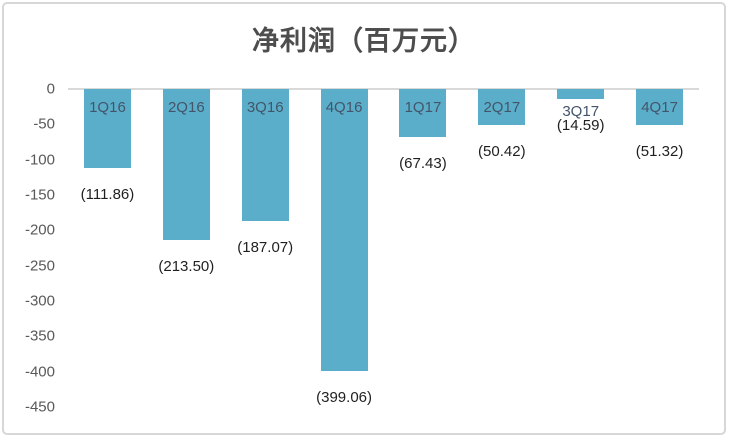 The width and height of the screenshot is (734, 444). Describe the element at coordinates (39, 407) in the screenshot. I see `y-axis-tick-label: -450` at that location.